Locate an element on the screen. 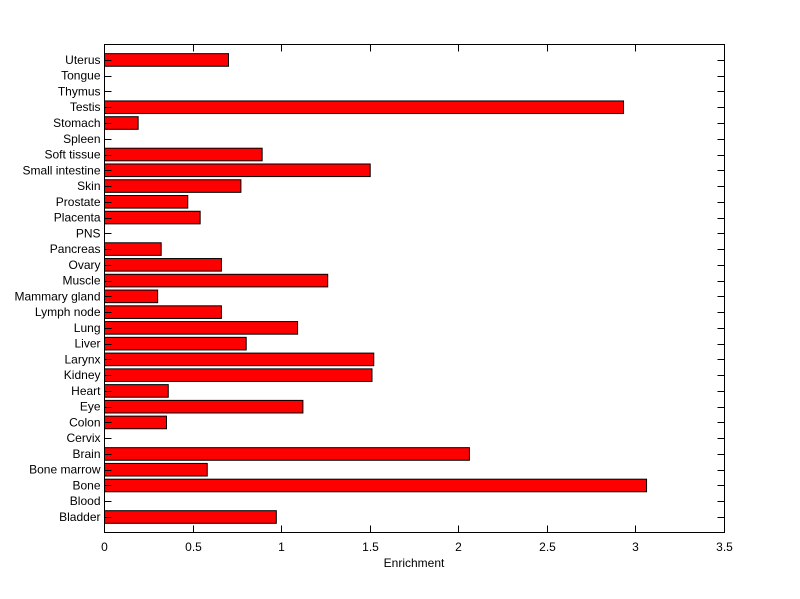  bar-larynx is located at coordinates (239, 359).